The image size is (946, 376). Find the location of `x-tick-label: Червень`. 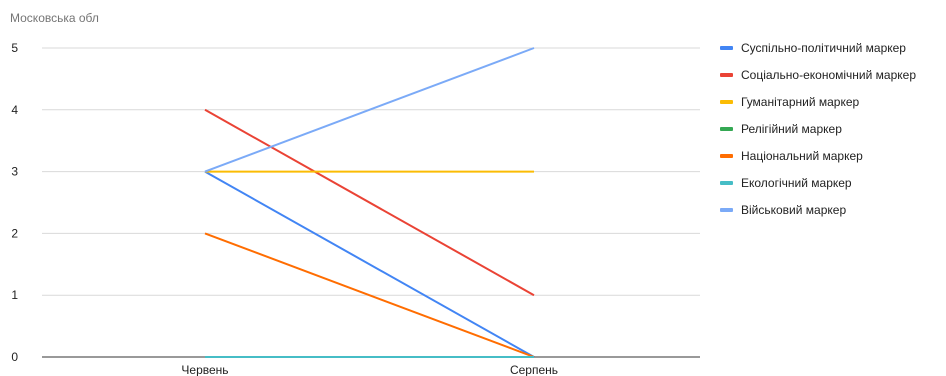

x-tick-label: Червень is located at coordinates (204, 369).